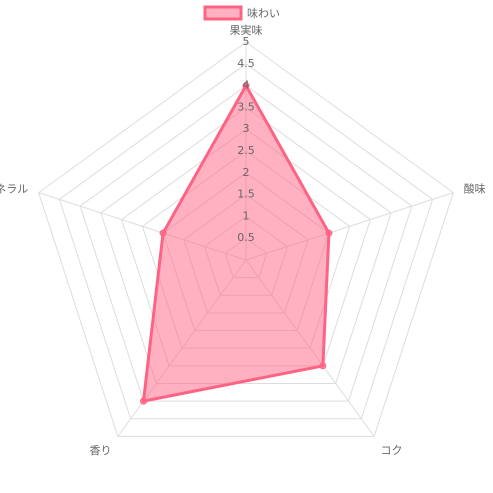 This screenshot has height=493, width=493. What do you see at coordinates (475, 188) in the screenshot?
I see `category-label: 酸味` at bounding box center [475, 188].